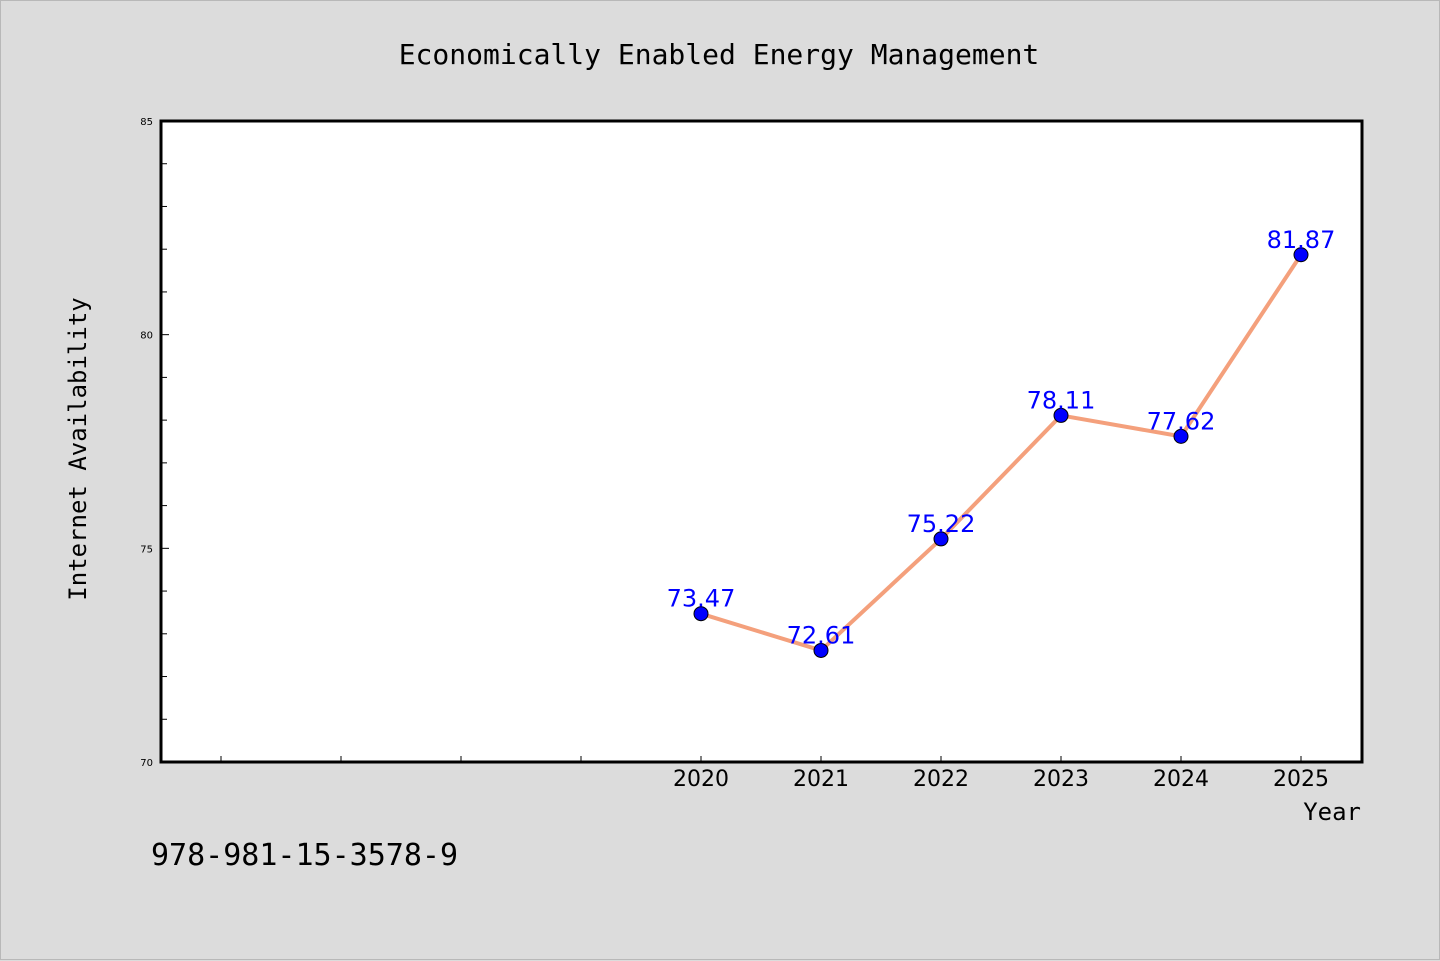  I want to click on x-tick-label: 2023, so click(1061, 779).